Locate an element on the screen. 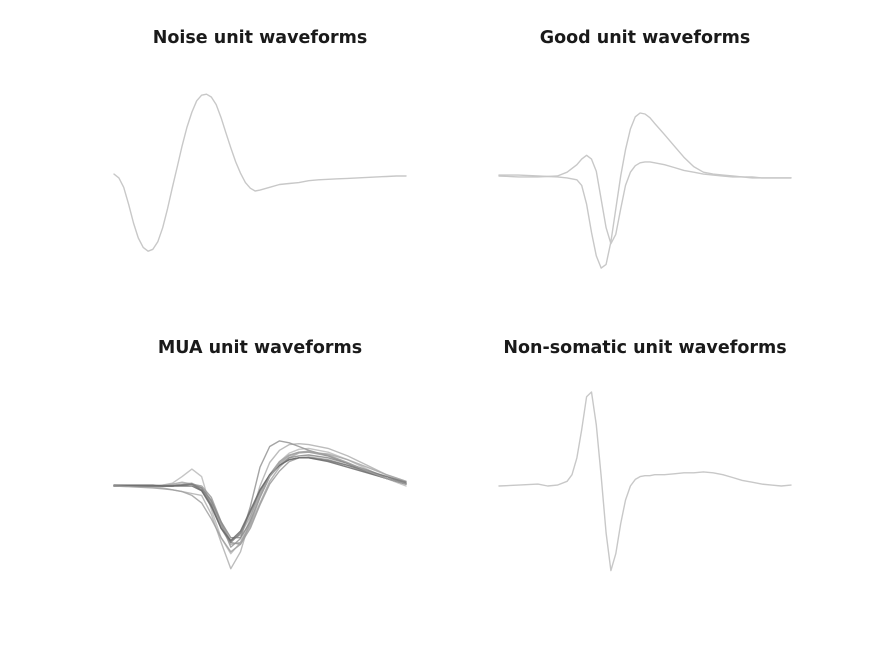  good-waveforms-panel: Good unit waveforms is located at coordinates (645, 148).